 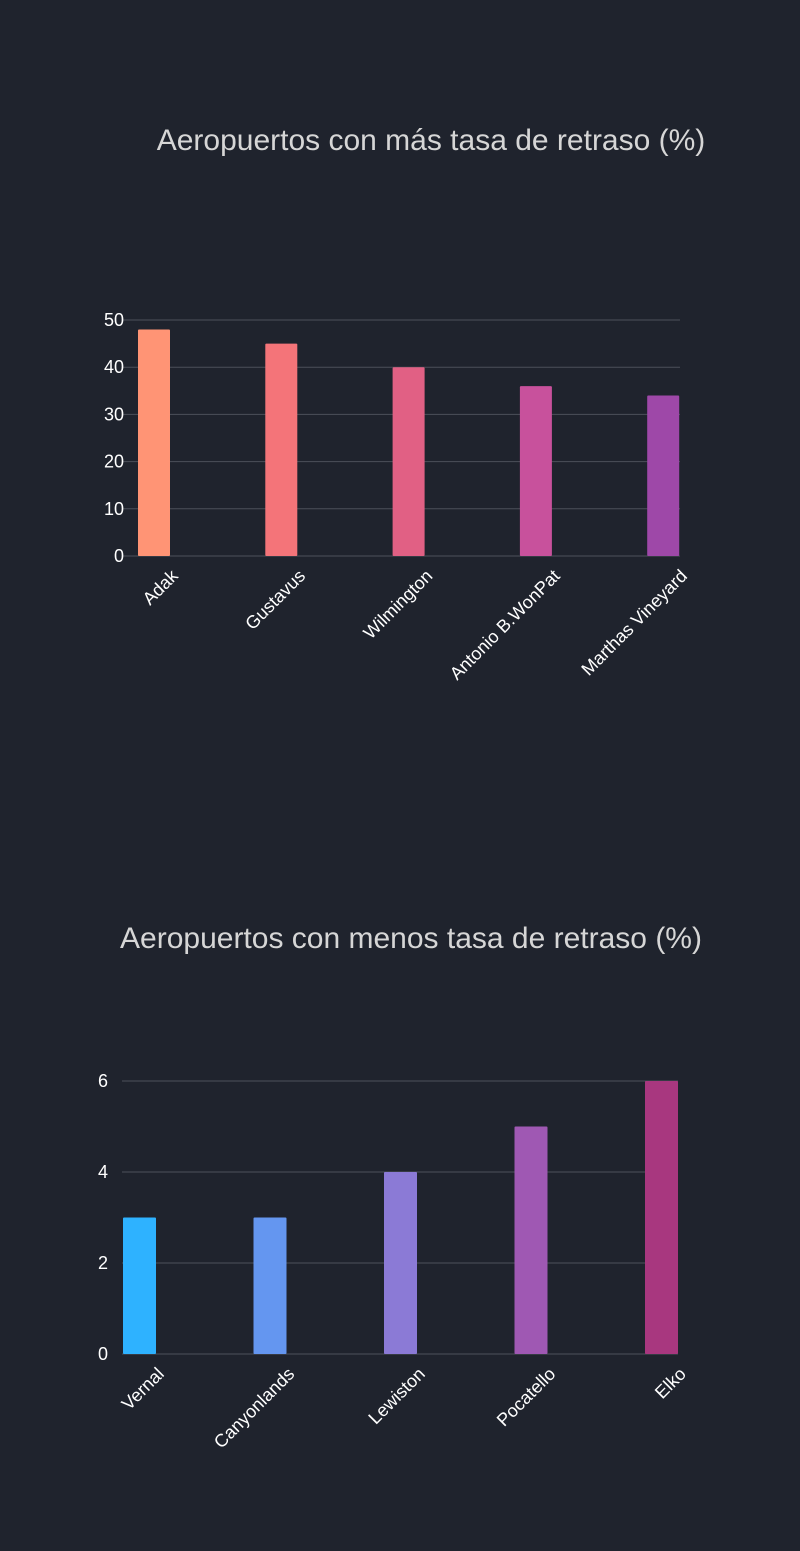 I want to click on y-tick-label: 4, so click(x=103, y=1172).